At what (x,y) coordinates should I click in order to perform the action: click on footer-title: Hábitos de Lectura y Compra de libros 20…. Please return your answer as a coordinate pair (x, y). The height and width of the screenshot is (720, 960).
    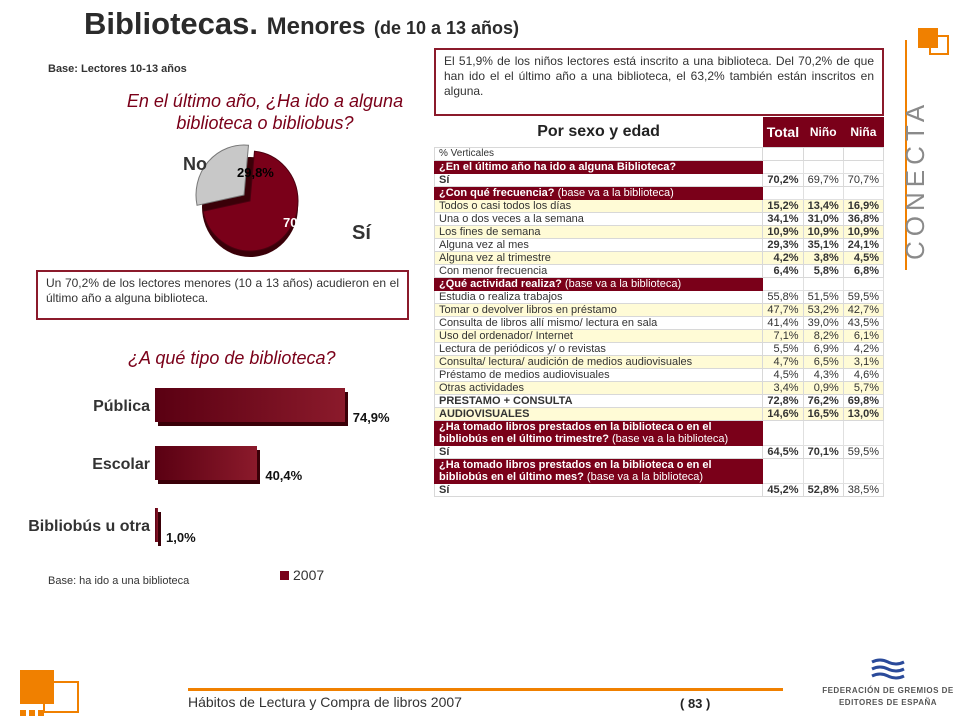
    Looking at the image, I should click on (325, 702).